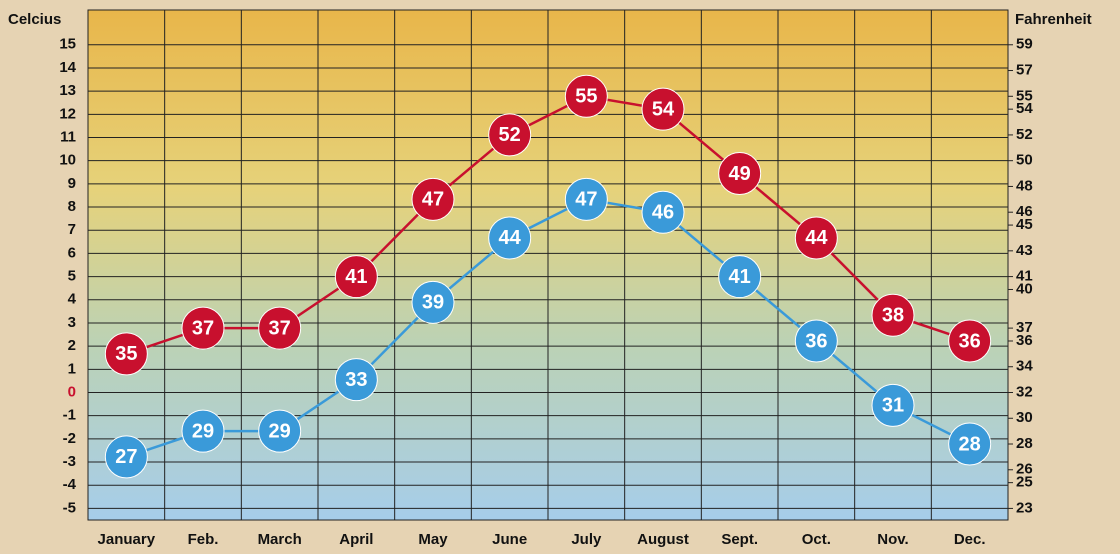 The width and height of the screenshot is (1120, 554). I want to click on y2-tick-label: 55, so click(1024, 95).